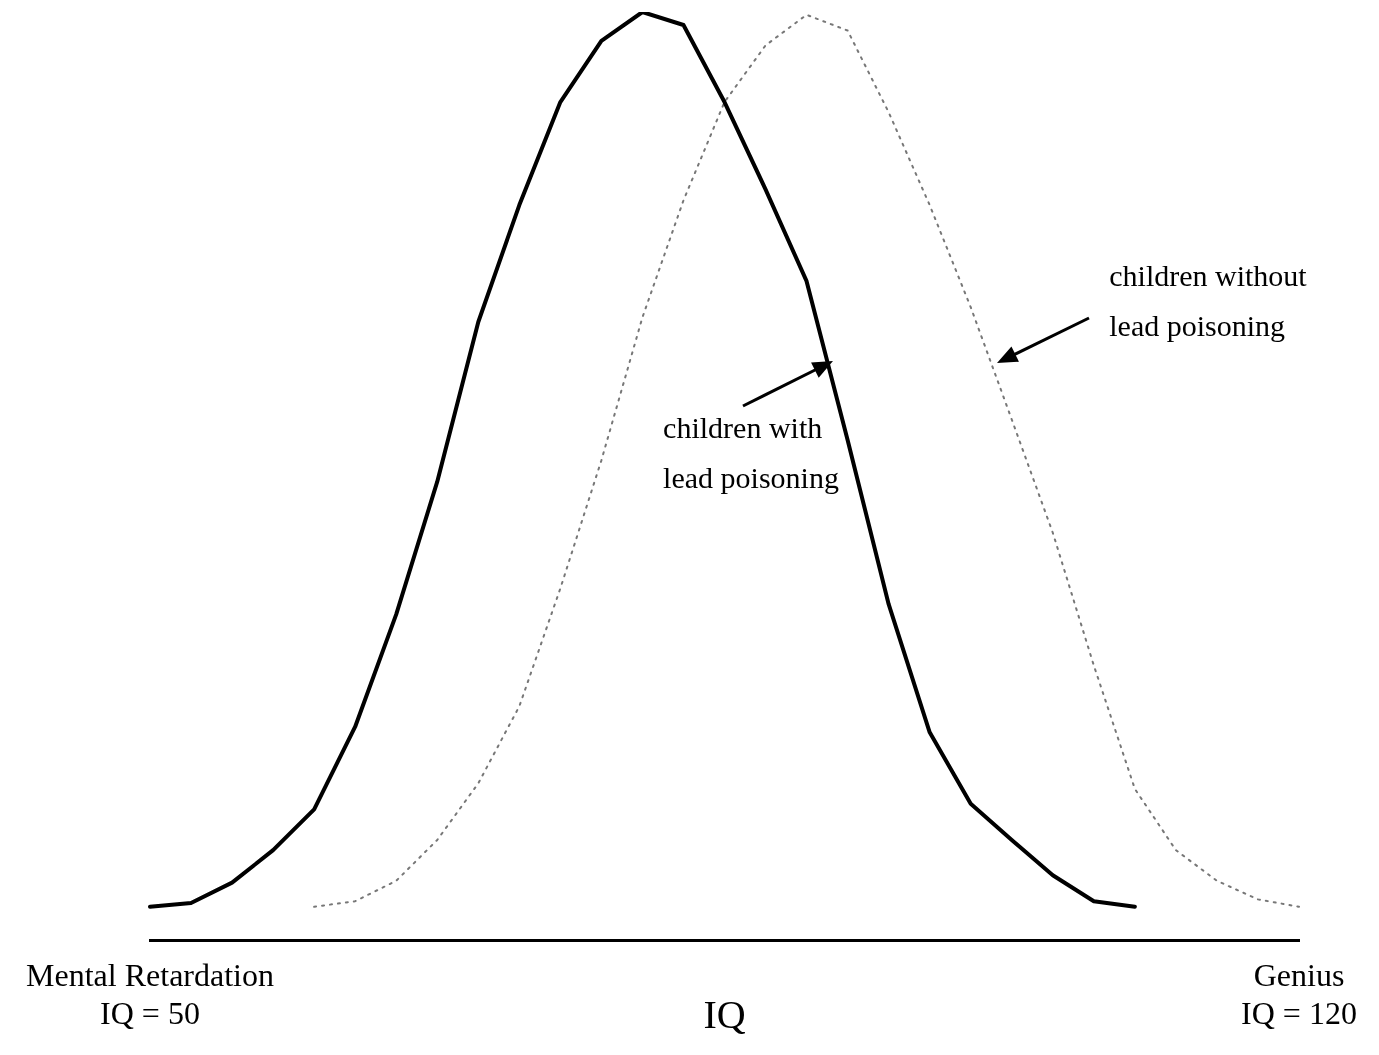 The width and height of the screenshot is (1379, 1055). I want to click on annotation: children with lead poisoning, so click(751, 453).